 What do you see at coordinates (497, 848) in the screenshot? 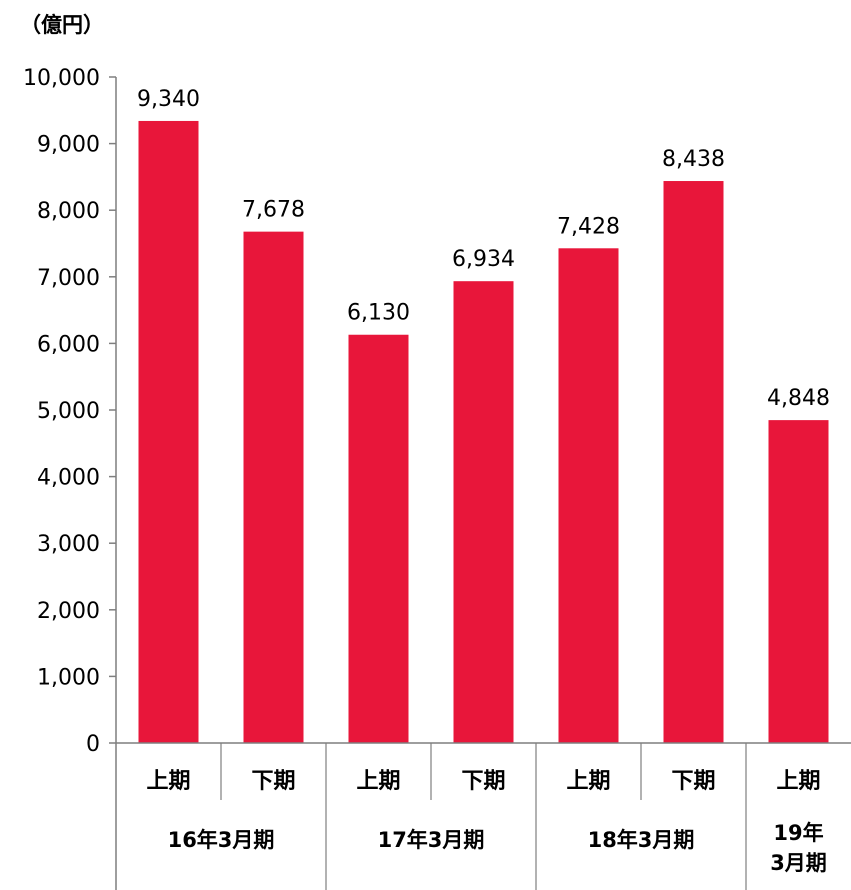
I see `group-labels-group: 16年3月期 17年3月期 18年3月期 19年 3月期` at bounding box center [497, 848].